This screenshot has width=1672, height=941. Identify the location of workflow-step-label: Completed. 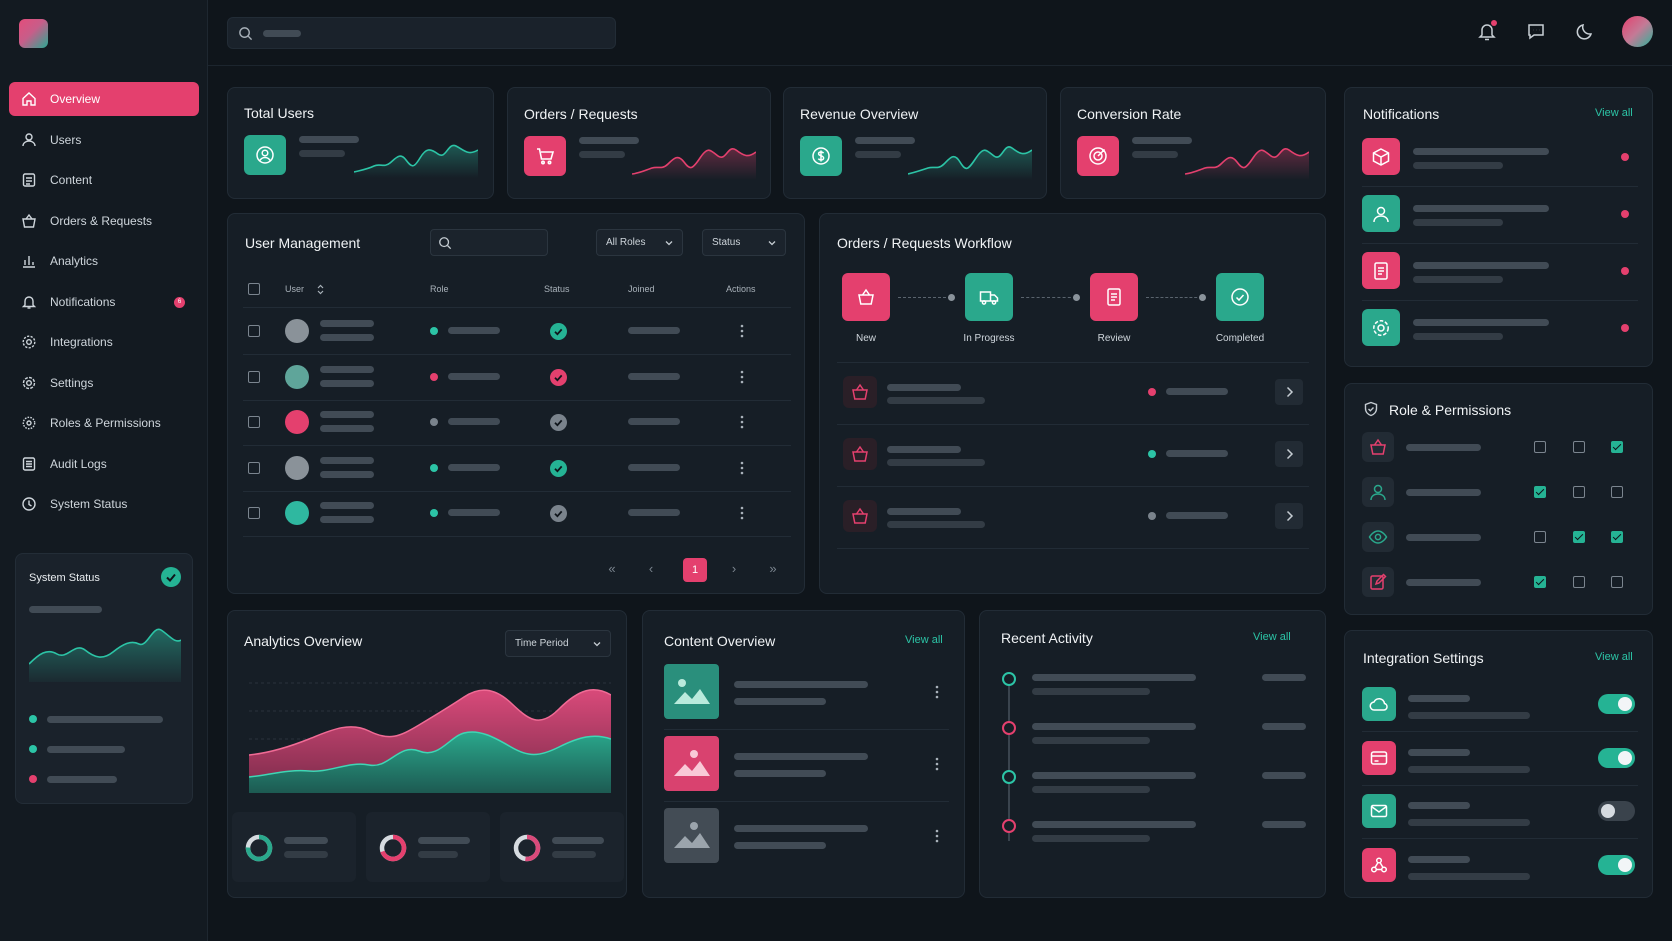
(1240, 338).